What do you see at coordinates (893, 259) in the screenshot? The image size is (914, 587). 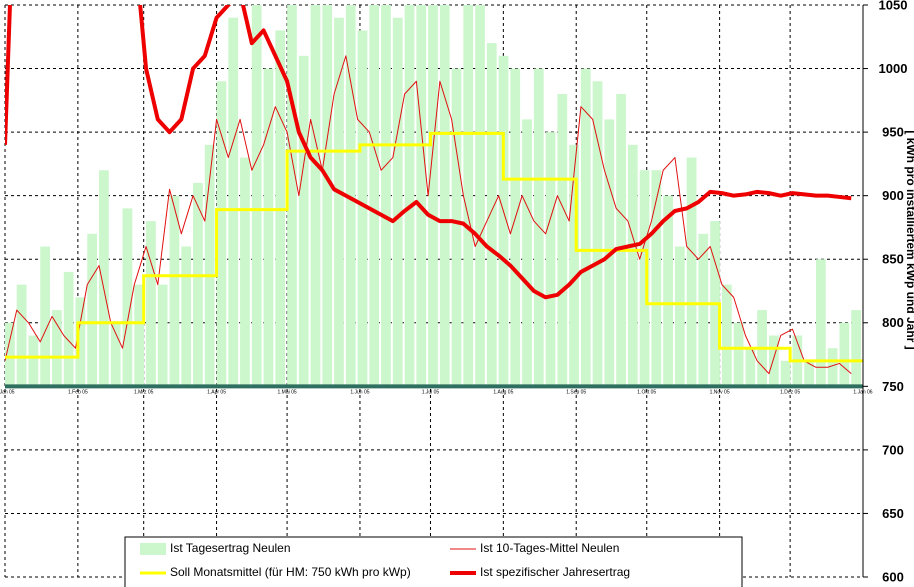 I see `y-tick-label: 850` at bounding box center [893, 259].